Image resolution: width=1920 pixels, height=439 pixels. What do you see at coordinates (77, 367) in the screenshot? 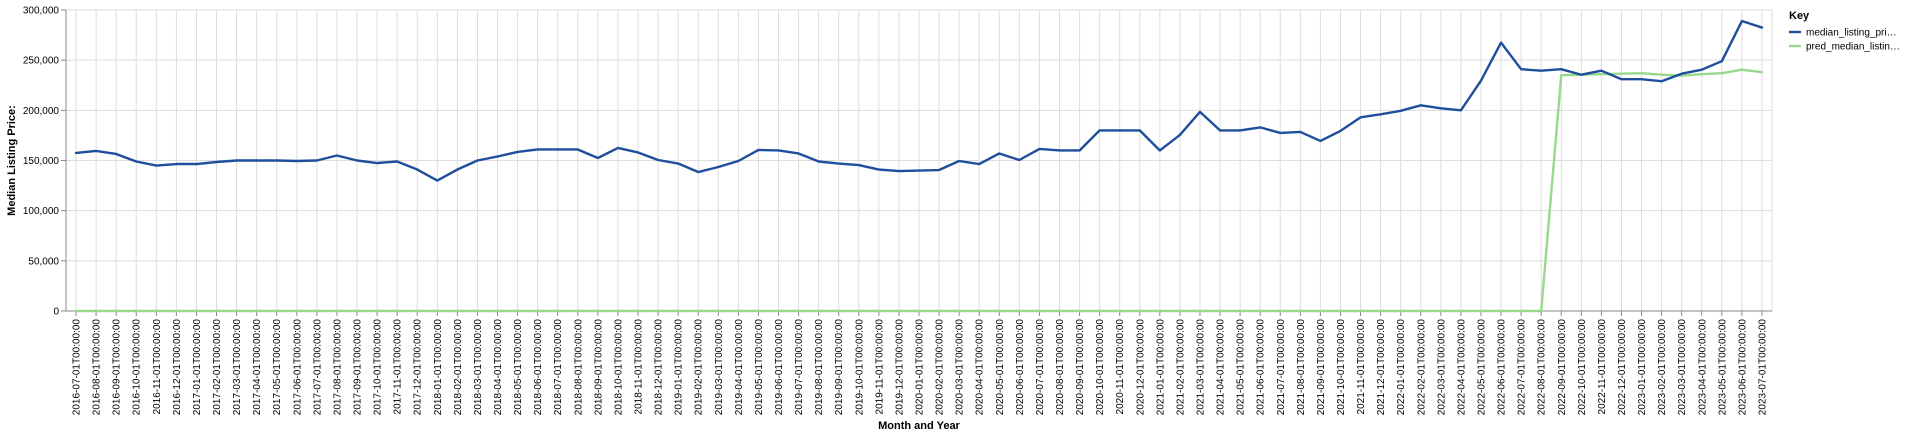
I see `x-tick-label: 2016-07-01T00:00:00` at bounding box center [77, 367].